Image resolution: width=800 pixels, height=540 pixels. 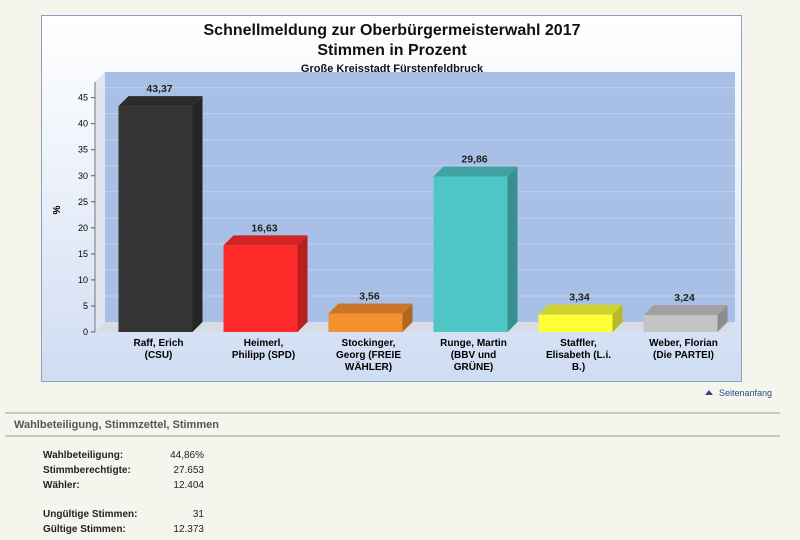 What do you see at coordinates (683, 343) in the screenshot?
I see `x-tick-label-5-0: Weber, Florian` at bounding box center [683, 343].